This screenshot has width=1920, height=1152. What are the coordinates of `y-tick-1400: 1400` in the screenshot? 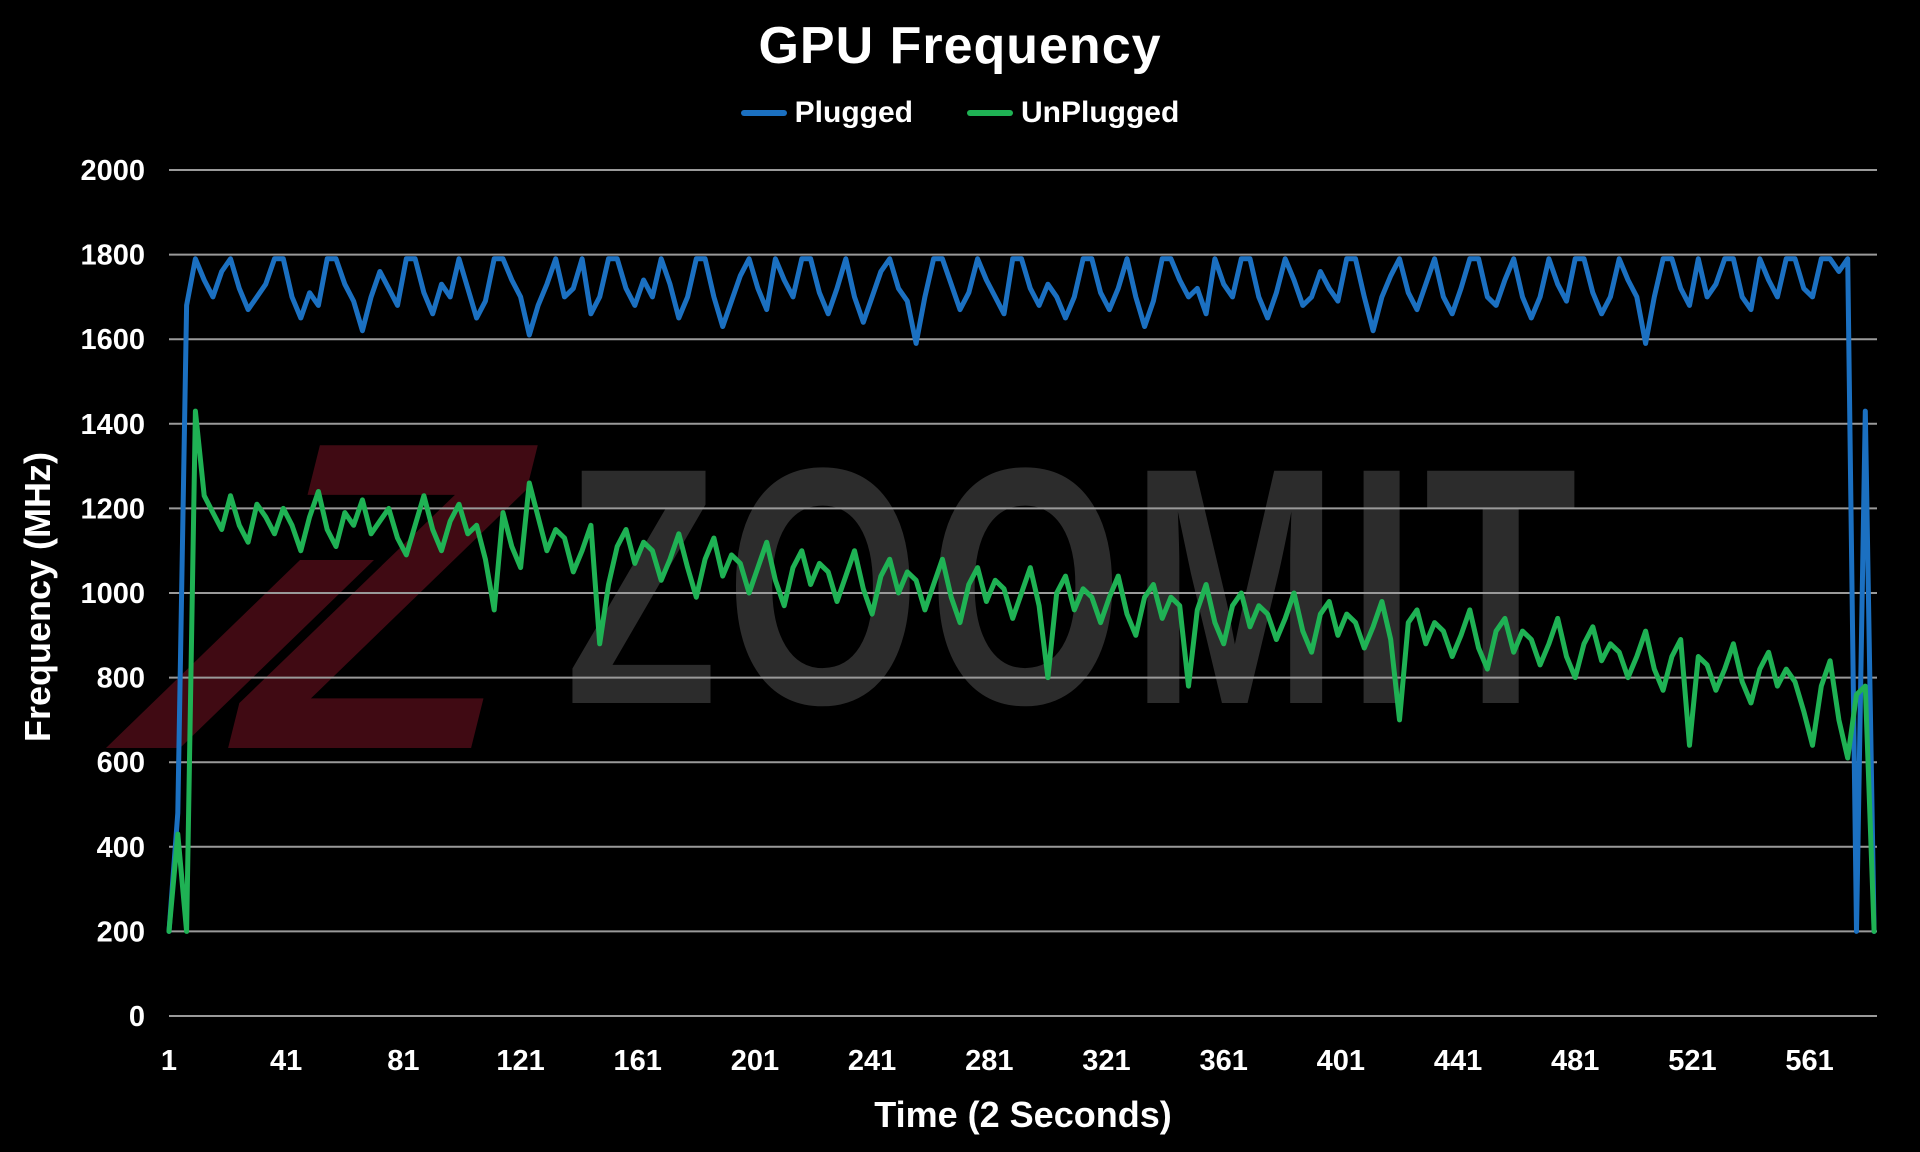 It's located at (112, 425).